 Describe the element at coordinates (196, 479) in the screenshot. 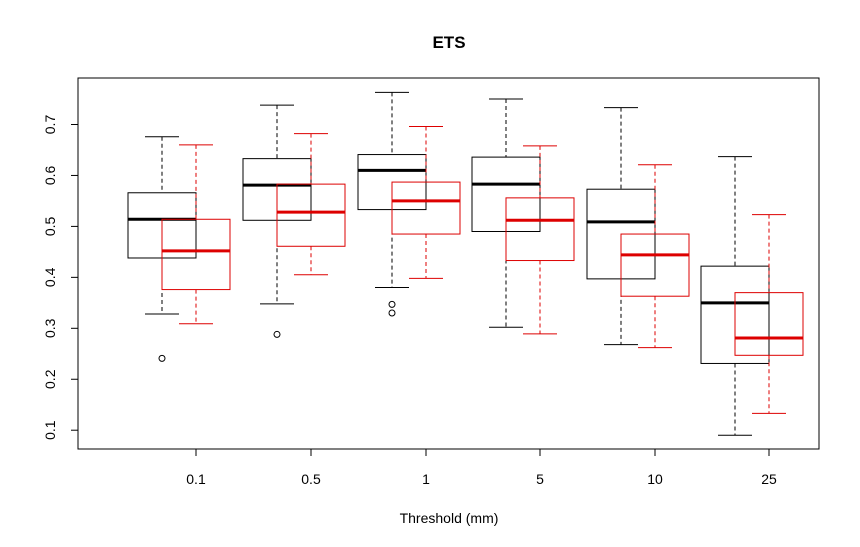

I see `x-tick-label: 0.1` at that location.